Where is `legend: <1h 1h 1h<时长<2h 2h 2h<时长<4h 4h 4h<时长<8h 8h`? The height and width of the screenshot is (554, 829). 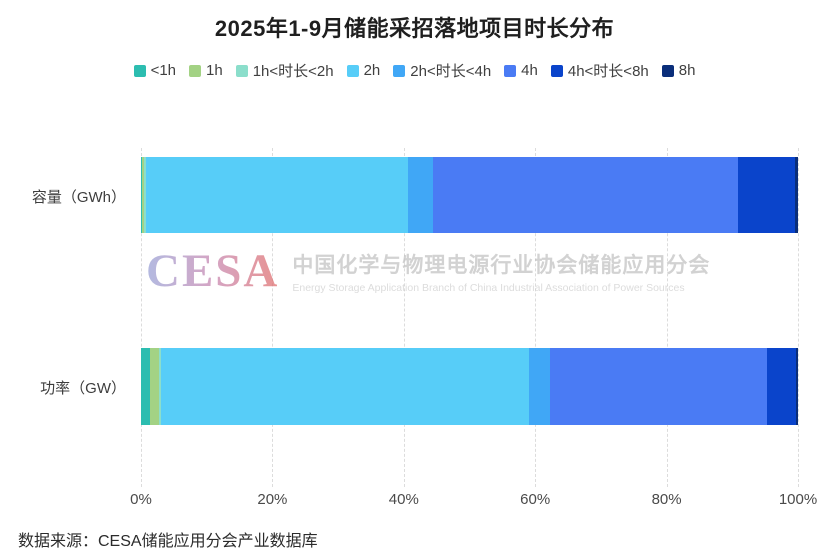 legend: <1h 1h 1h<时长<2h 2h 2h<时长<4h 4h 4h<时长<8h 8h is located at coordinates (414, 70).